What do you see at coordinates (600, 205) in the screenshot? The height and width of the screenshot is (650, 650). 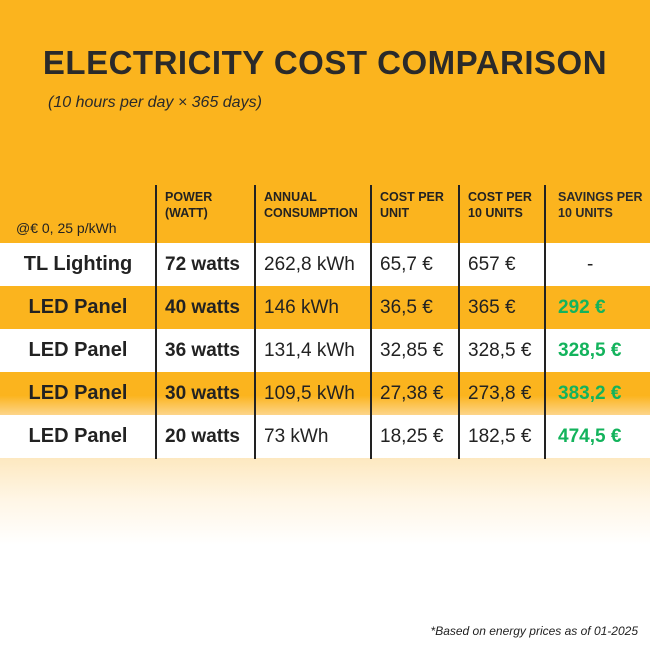 I see `header-savings: SAVINGS PER 10 UNITS` at bounding box center [600, 205].